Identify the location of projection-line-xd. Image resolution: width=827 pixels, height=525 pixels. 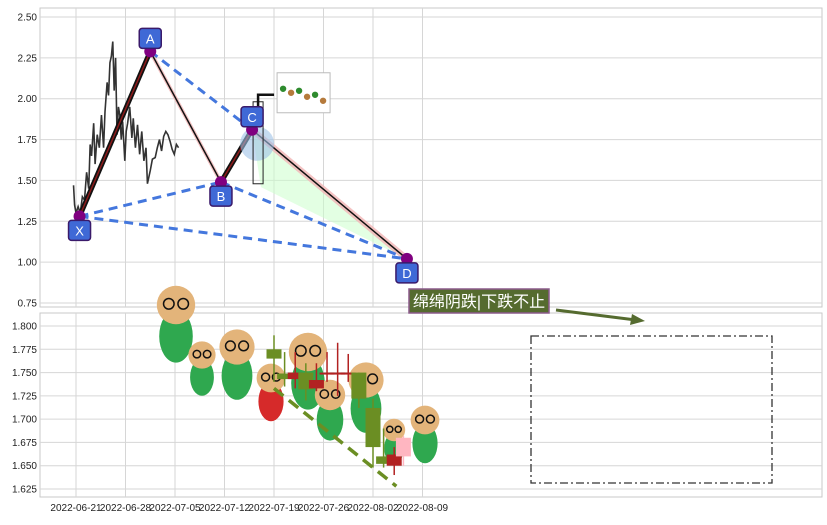
(243, 237).